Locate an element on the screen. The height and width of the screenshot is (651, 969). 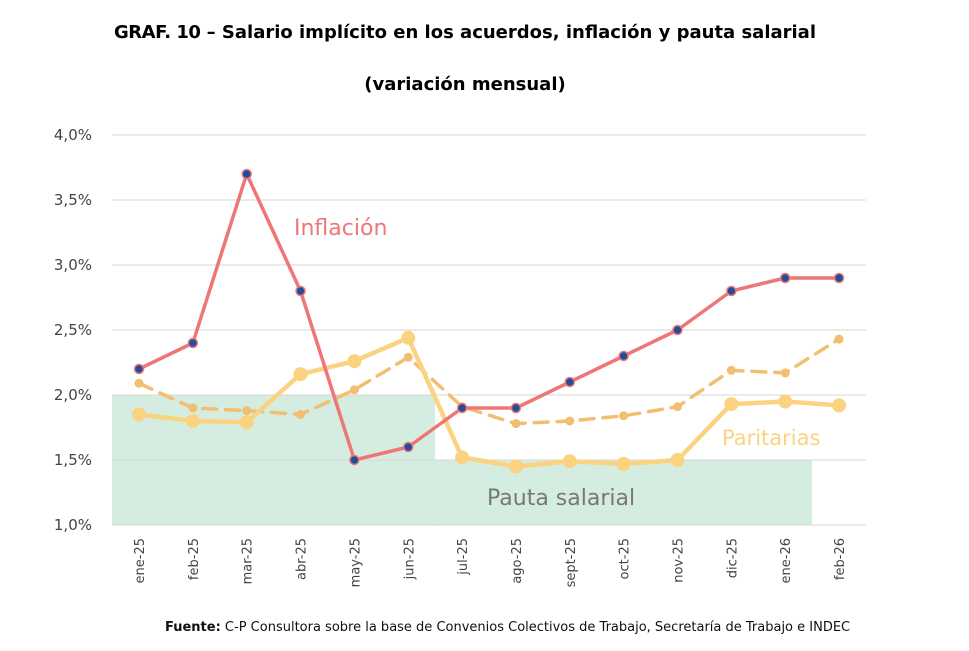
x-tick-label: nov-25 is located at coordinates (679, 560).